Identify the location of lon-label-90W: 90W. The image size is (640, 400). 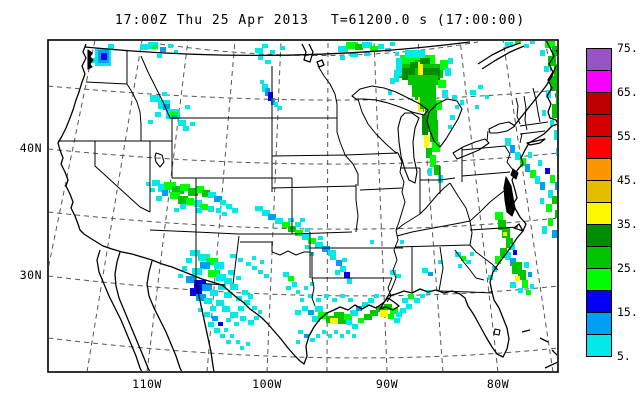
(387, 384).